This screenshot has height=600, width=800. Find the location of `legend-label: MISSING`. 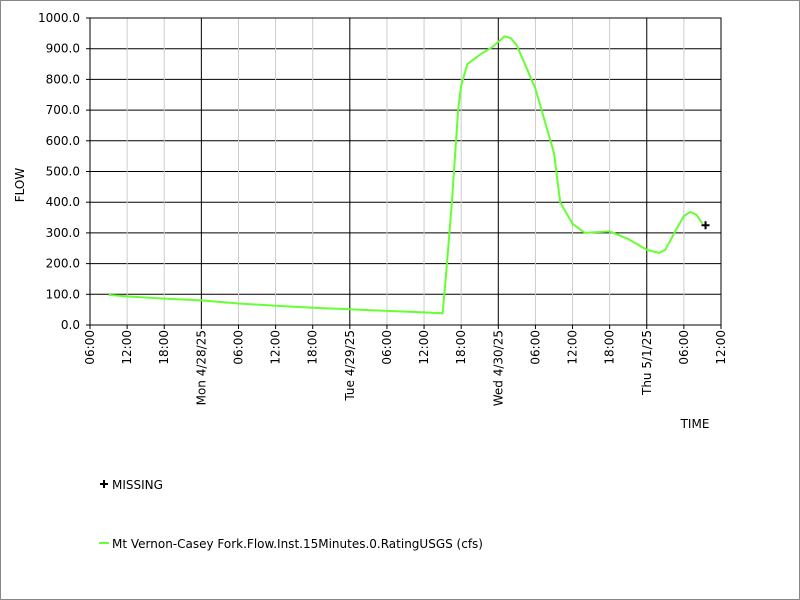

legend-label: MISSING is located at coordinates (137, 485).